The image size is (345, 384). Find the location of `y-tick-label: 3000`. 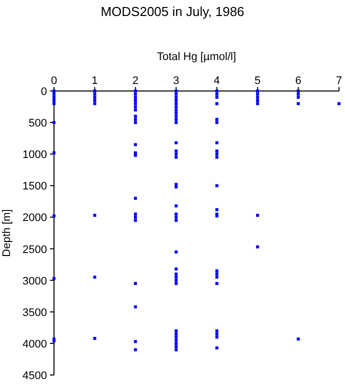

y-tick-label: 3000 is located at coordinates (34, 281).